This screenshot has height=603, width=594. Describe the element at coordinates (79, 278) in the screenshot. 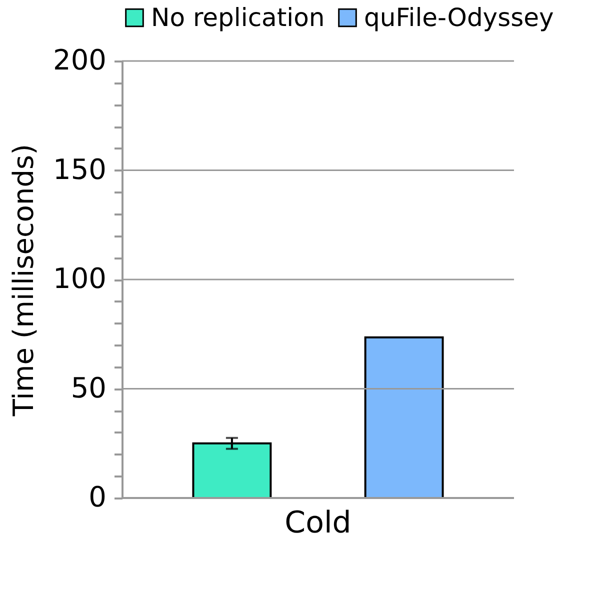

I see `y-tick-label: 100` at that location.